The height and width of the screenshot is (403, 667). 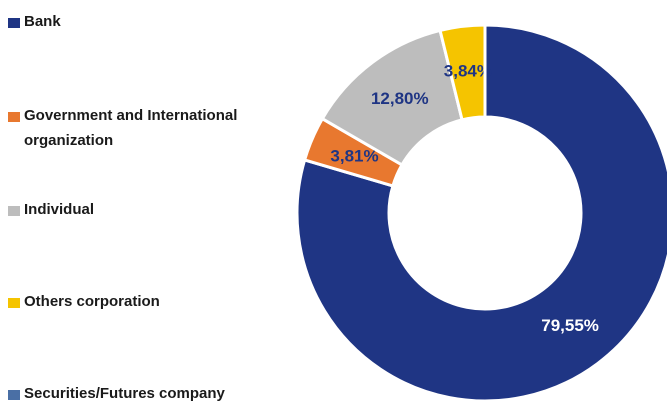 I want to click on legend-label: Individual, so click(x=59, y=209).